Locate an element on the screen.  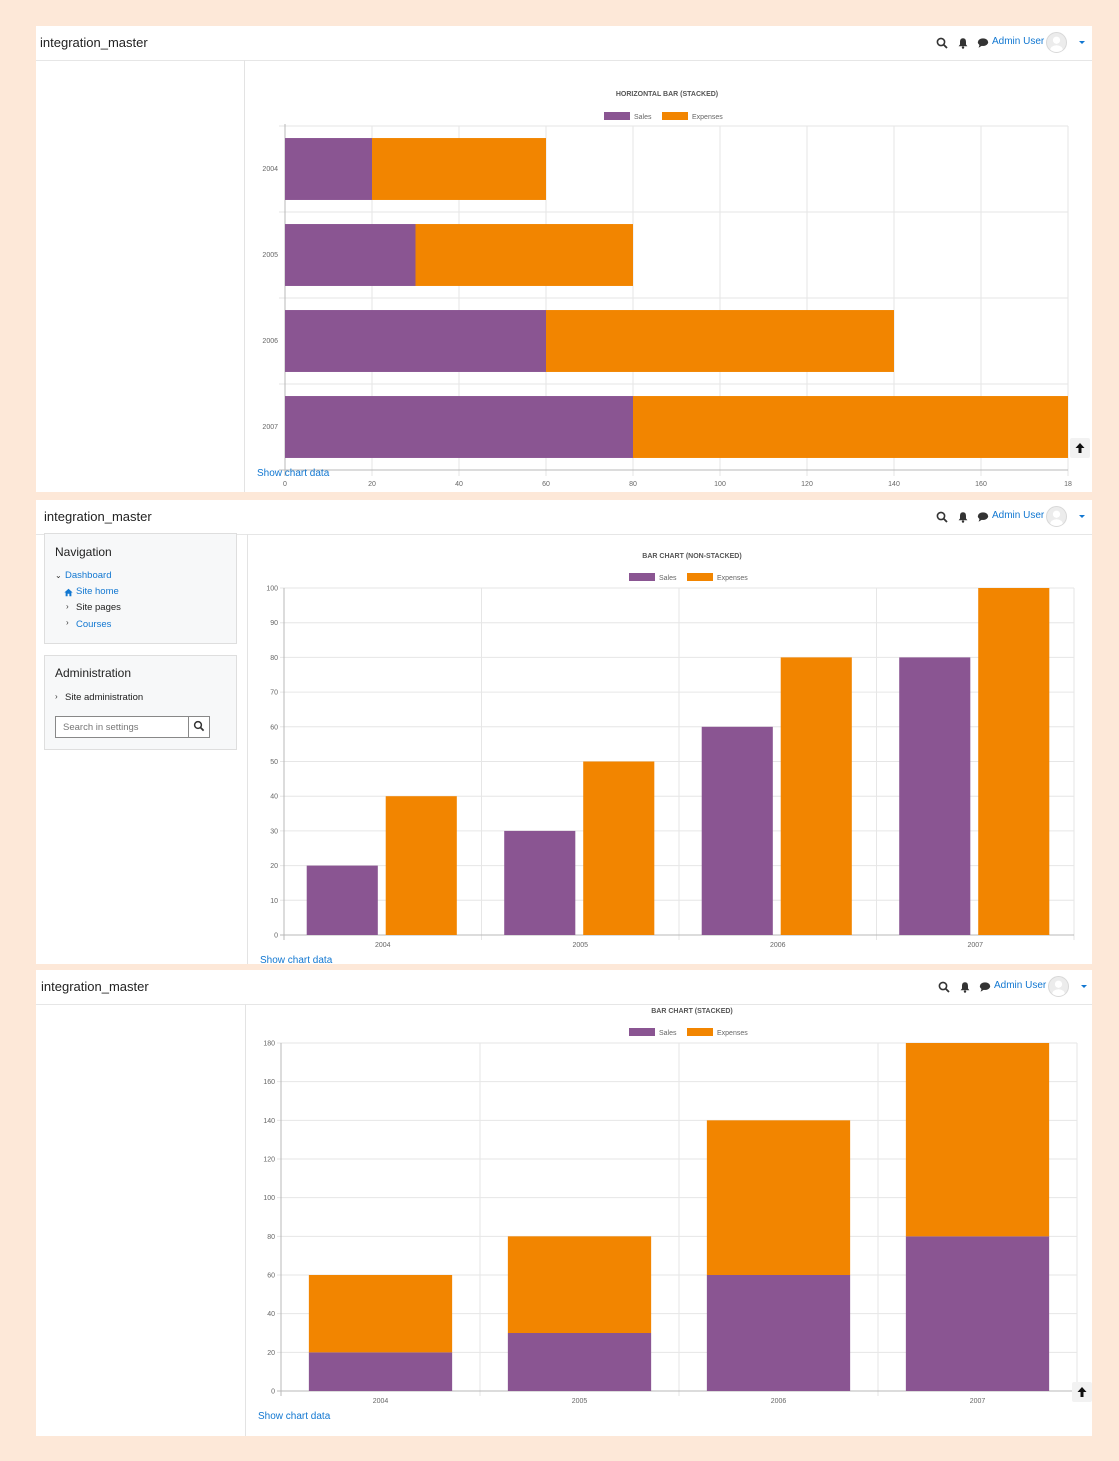
content-divider is located at coordinates (247, 749).